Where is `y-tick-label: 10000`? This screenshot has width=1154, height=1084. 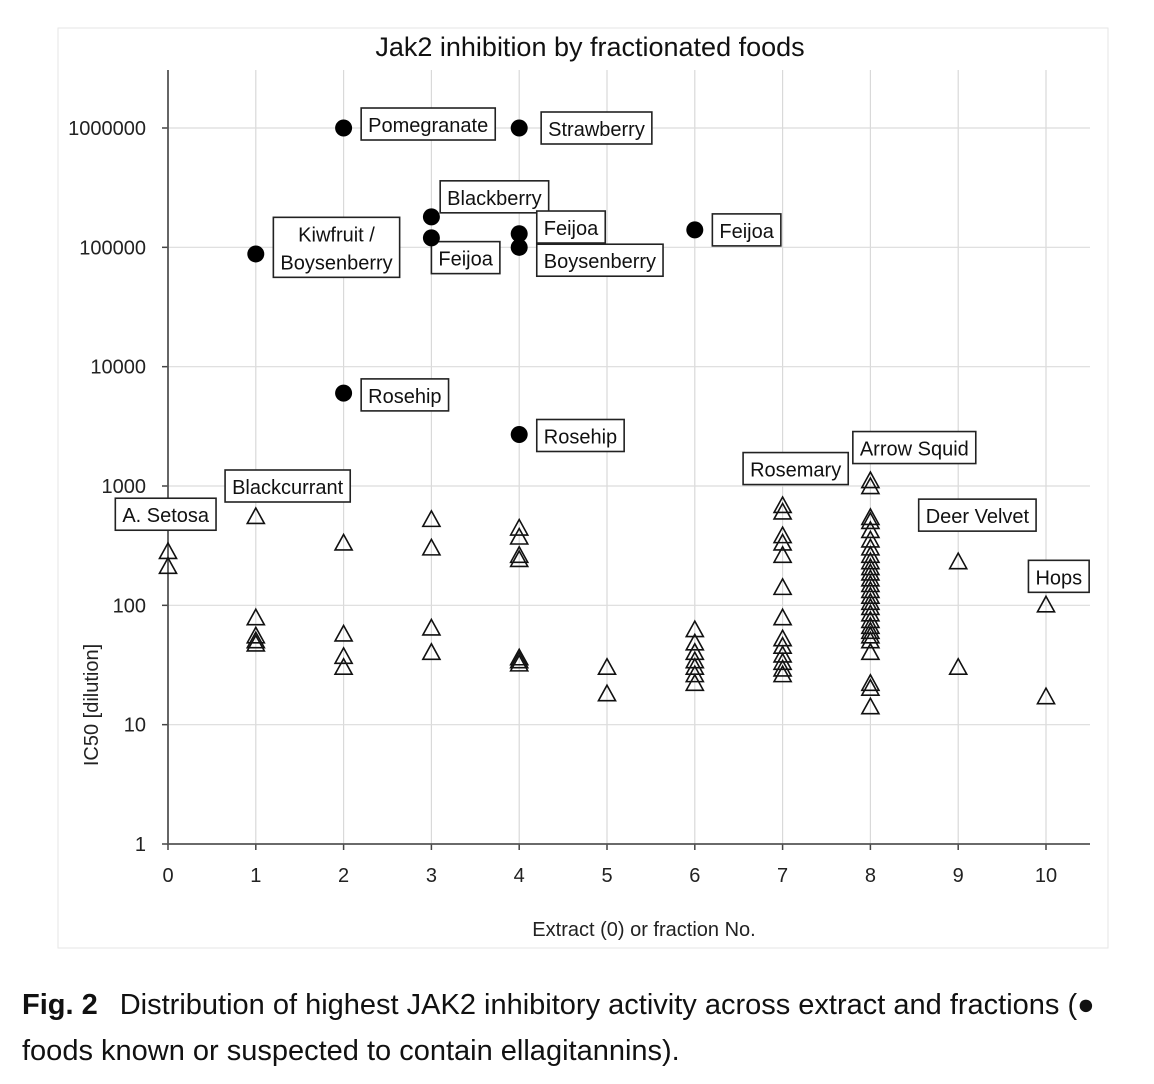
y-tick-label: 10000 is located at coordinates (118, 368).